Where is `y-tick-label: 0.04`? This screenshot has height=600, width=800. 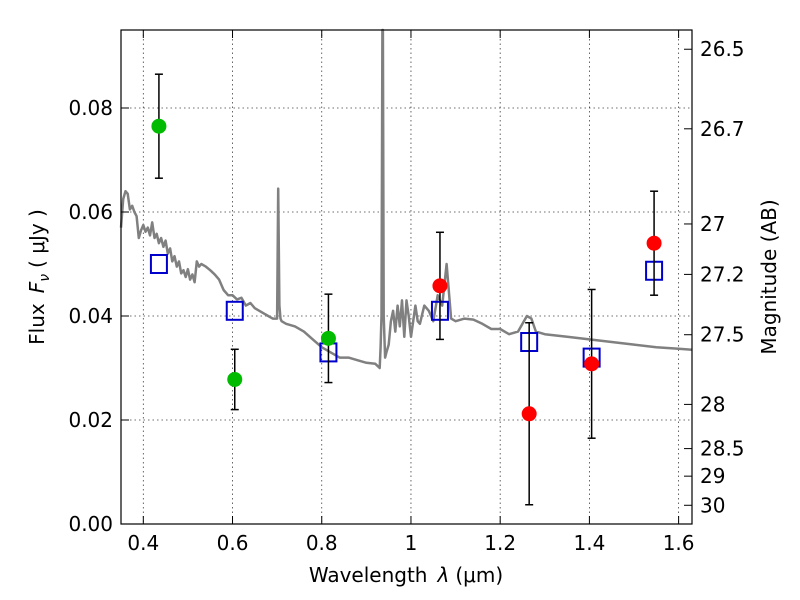 y-tick-label: 0.04 is located at coordinates (90, 316).